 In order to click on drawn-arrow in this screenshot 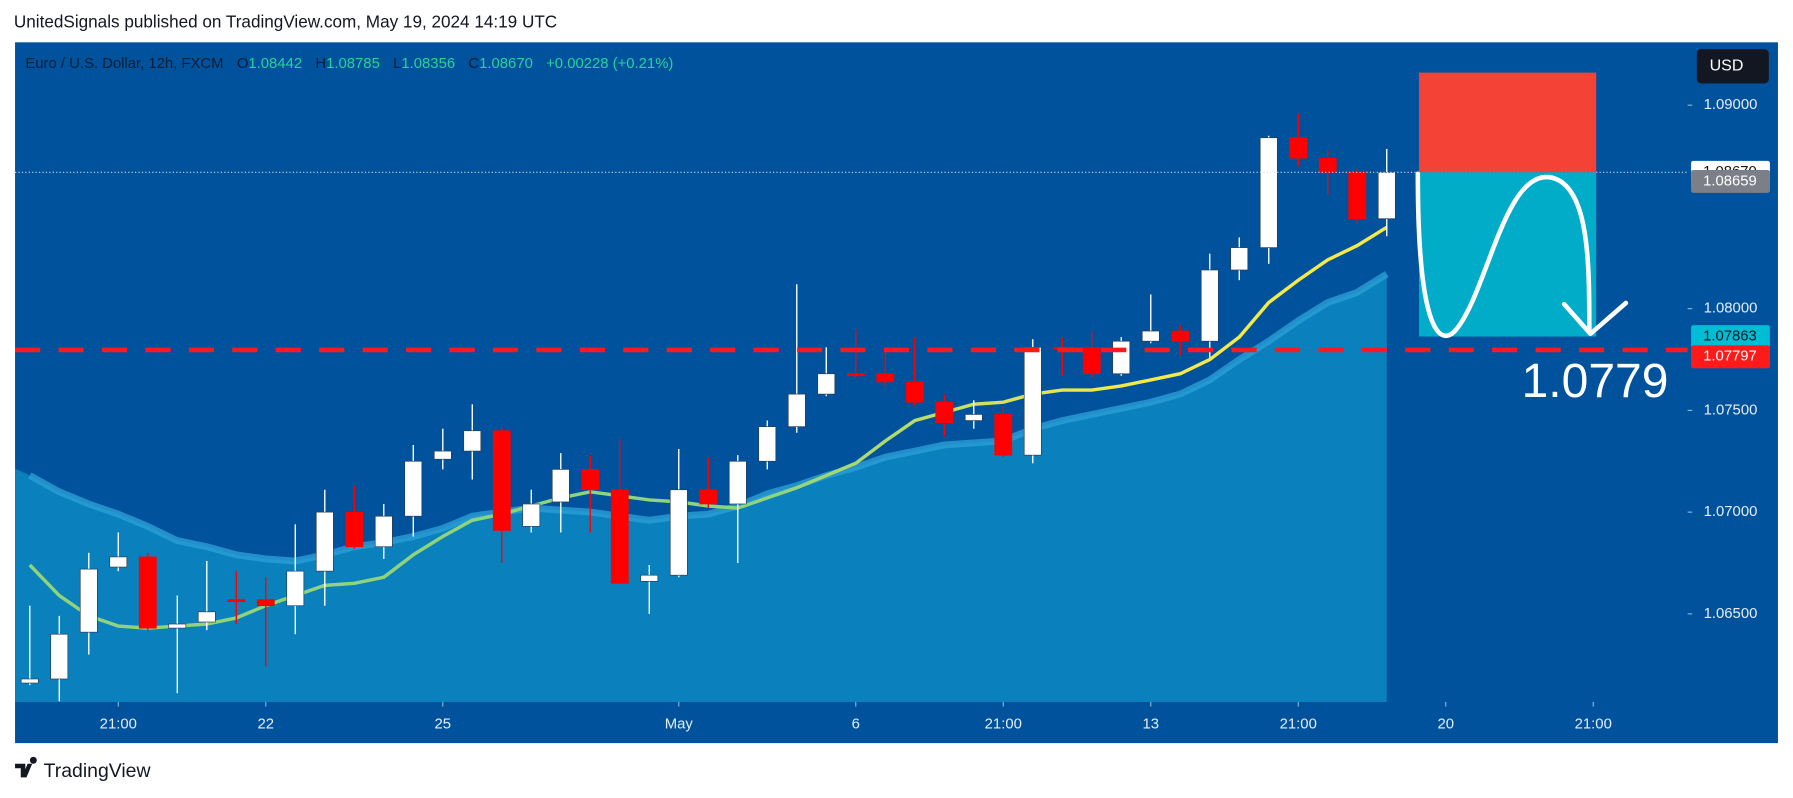, I will do `click(1503, 255)`.